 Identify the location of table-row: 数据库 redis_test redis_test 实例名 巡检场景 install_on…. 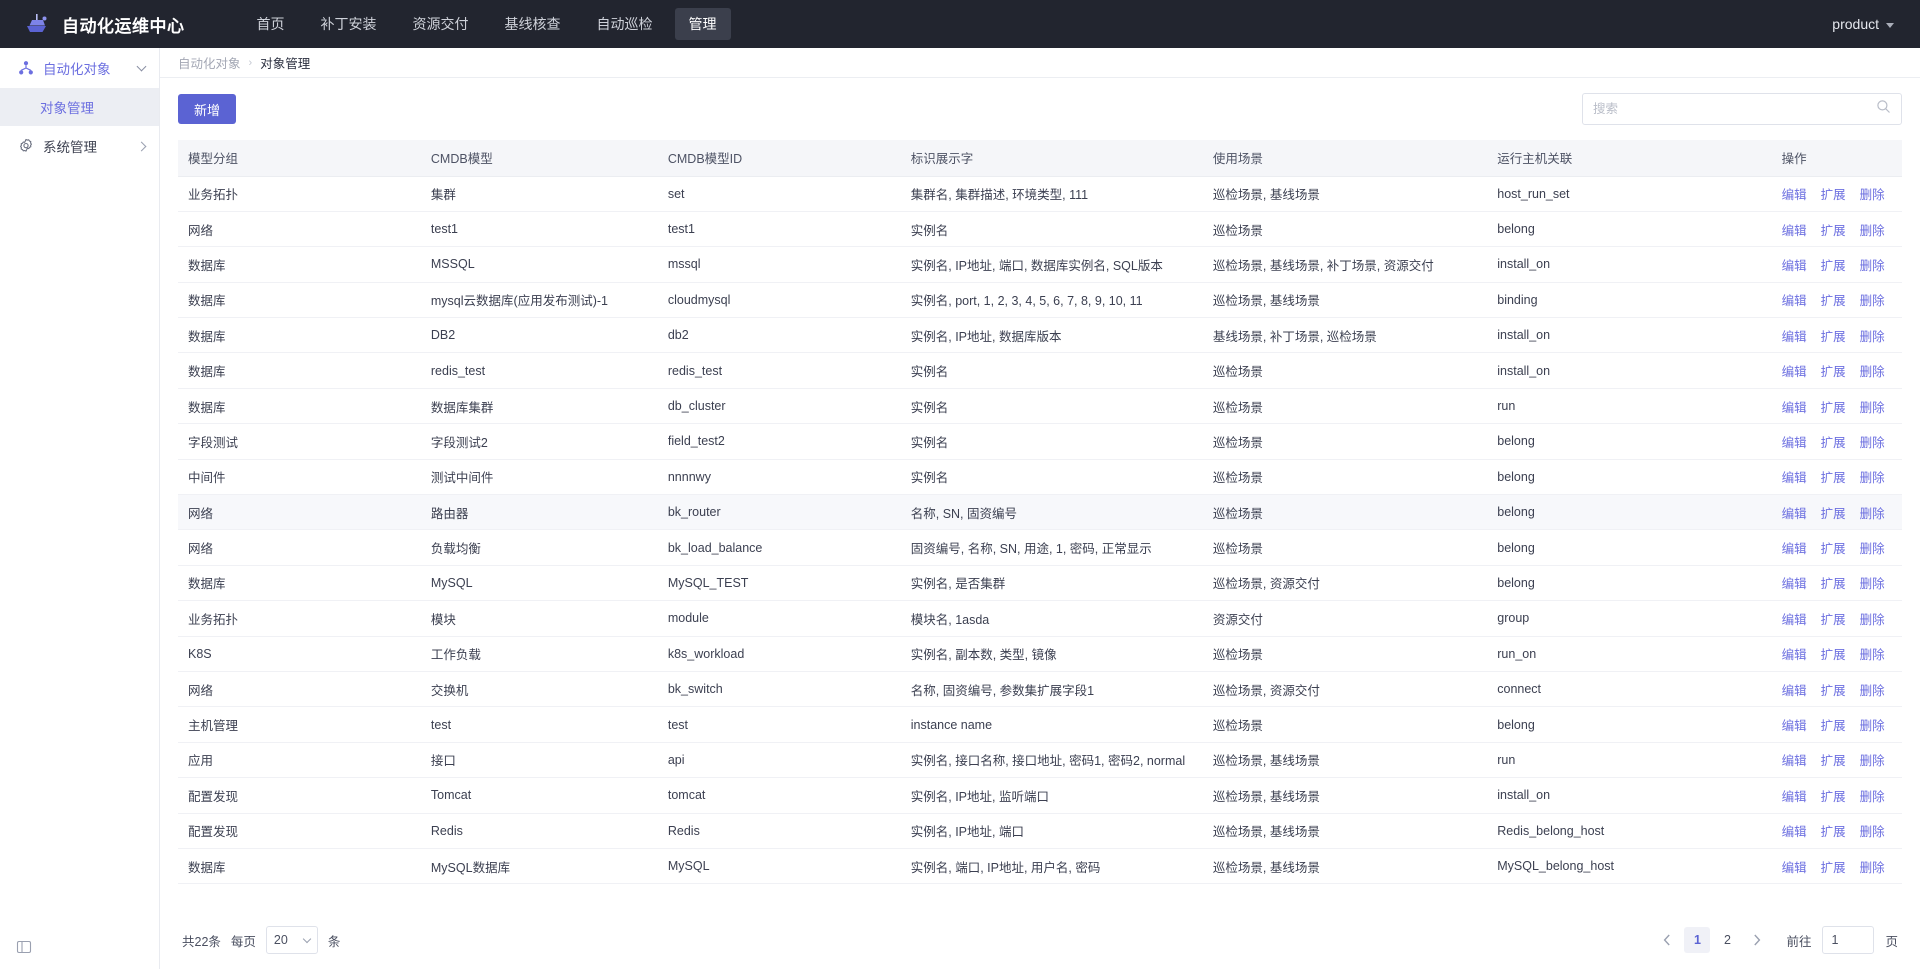
(1040, 370).